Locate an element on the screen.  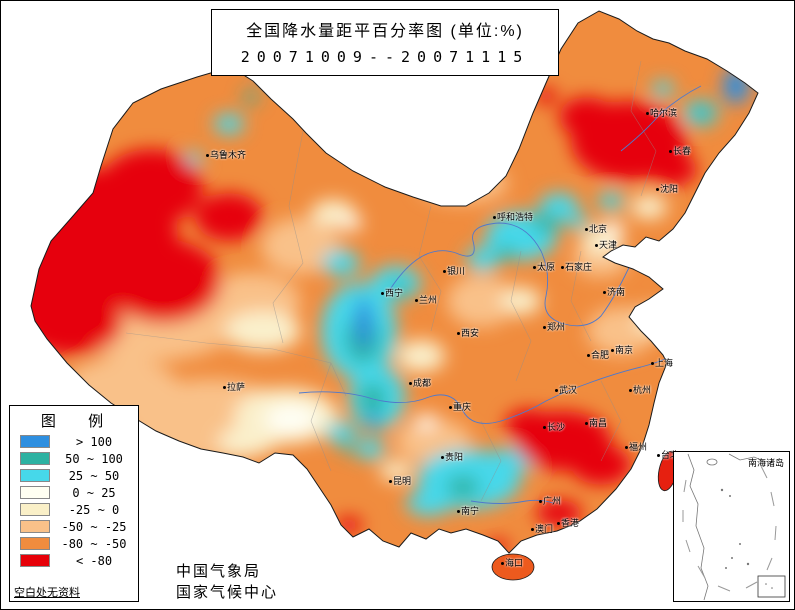
legend-row: -25 ~ 0 is located at coordinates (74, 509).